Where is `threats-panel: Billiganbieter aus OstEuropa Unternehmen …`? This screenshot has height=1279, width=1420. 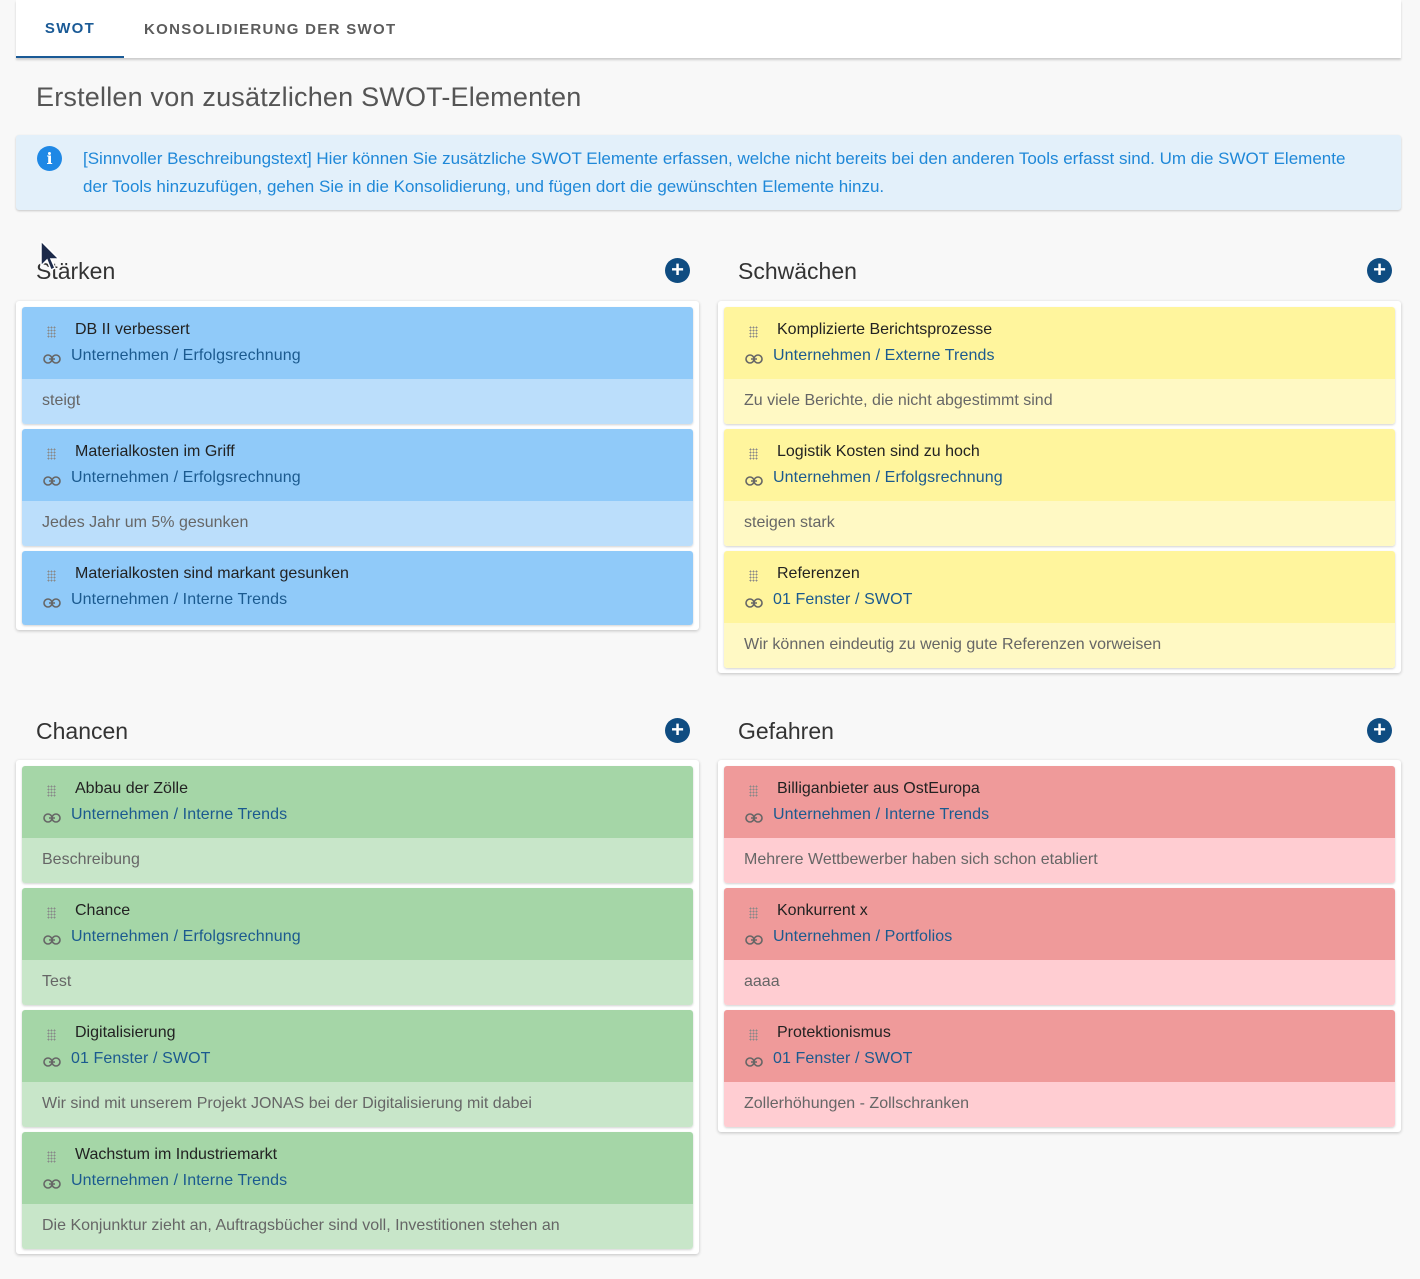
threats-panel: Billiganbieter aus OstEuropa Unternehmen … is located at coordinates (1059, 946).